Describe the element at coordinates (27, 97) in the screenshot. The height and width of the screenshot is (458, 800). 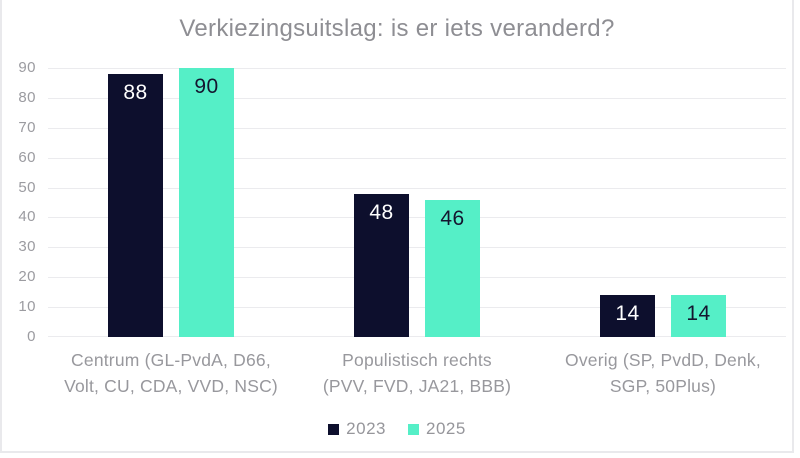
I see `y-tick-label: 80` at that location.